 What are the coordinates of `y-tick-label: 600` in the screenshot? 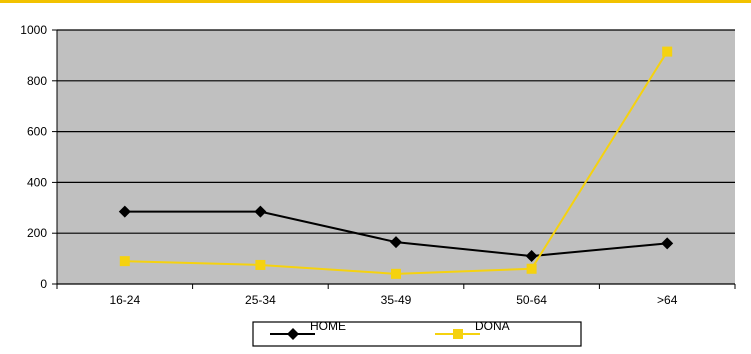 It's located at (37, 132).